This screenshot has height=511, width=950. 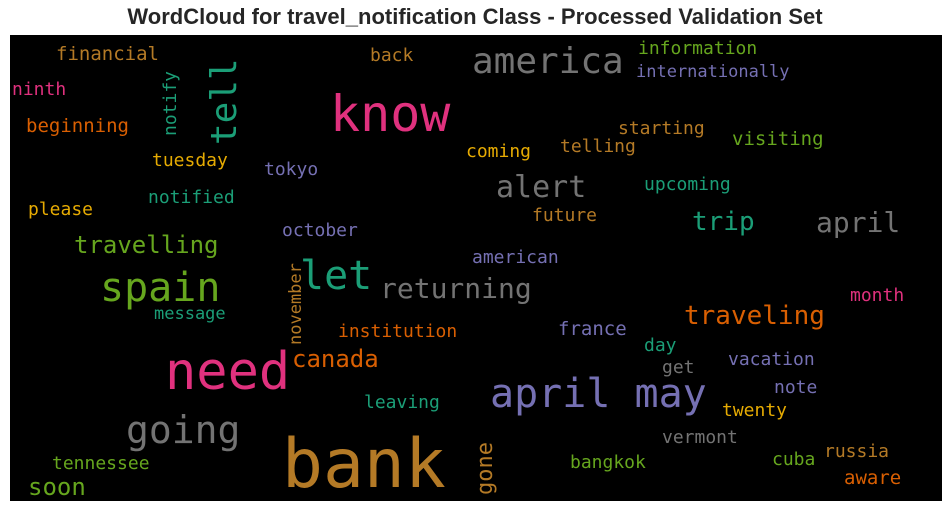 I want to click on word-april: april, so click(x=858, y=222).